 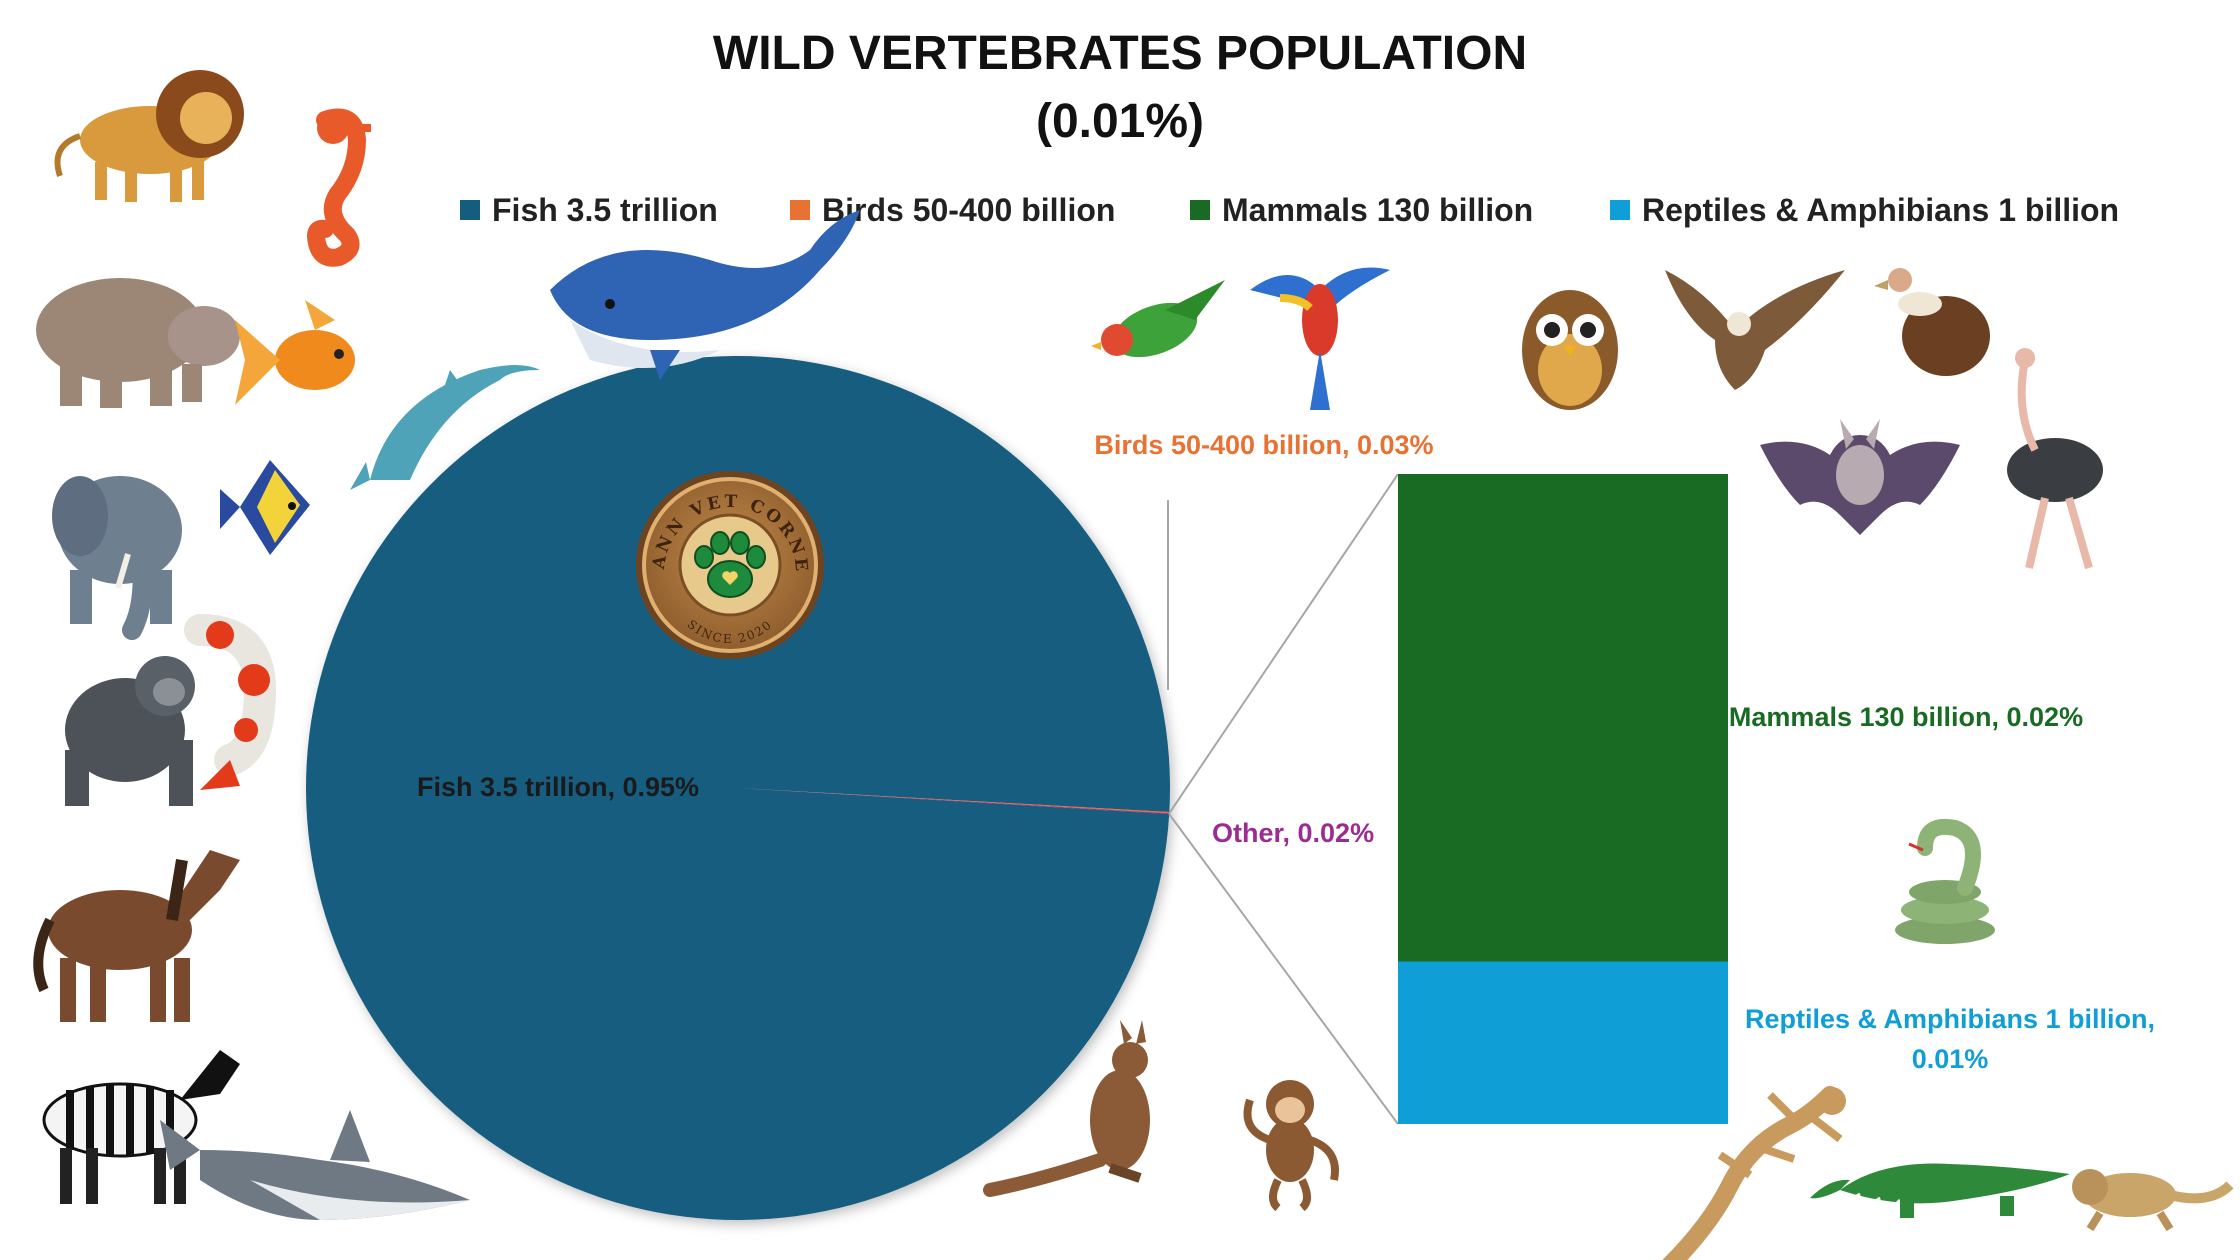 I want to click on koi-fish-icon, so click(x=230, y=702).